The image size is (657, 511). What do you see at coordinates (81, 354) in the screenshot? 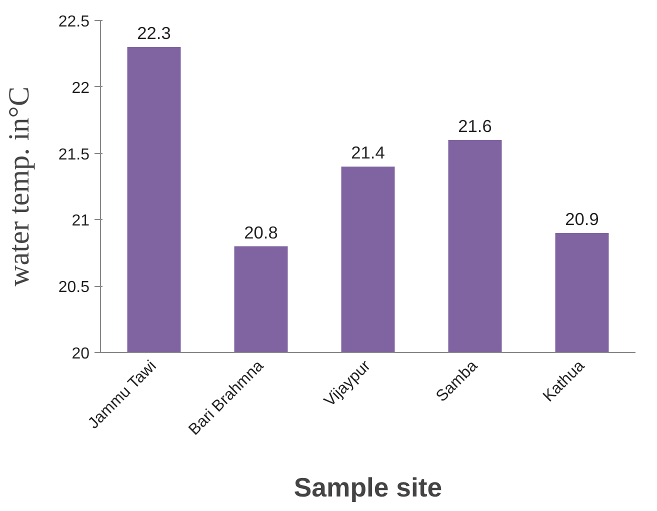
I see `y-tick-label: 20` at bounding box center [81, 354].